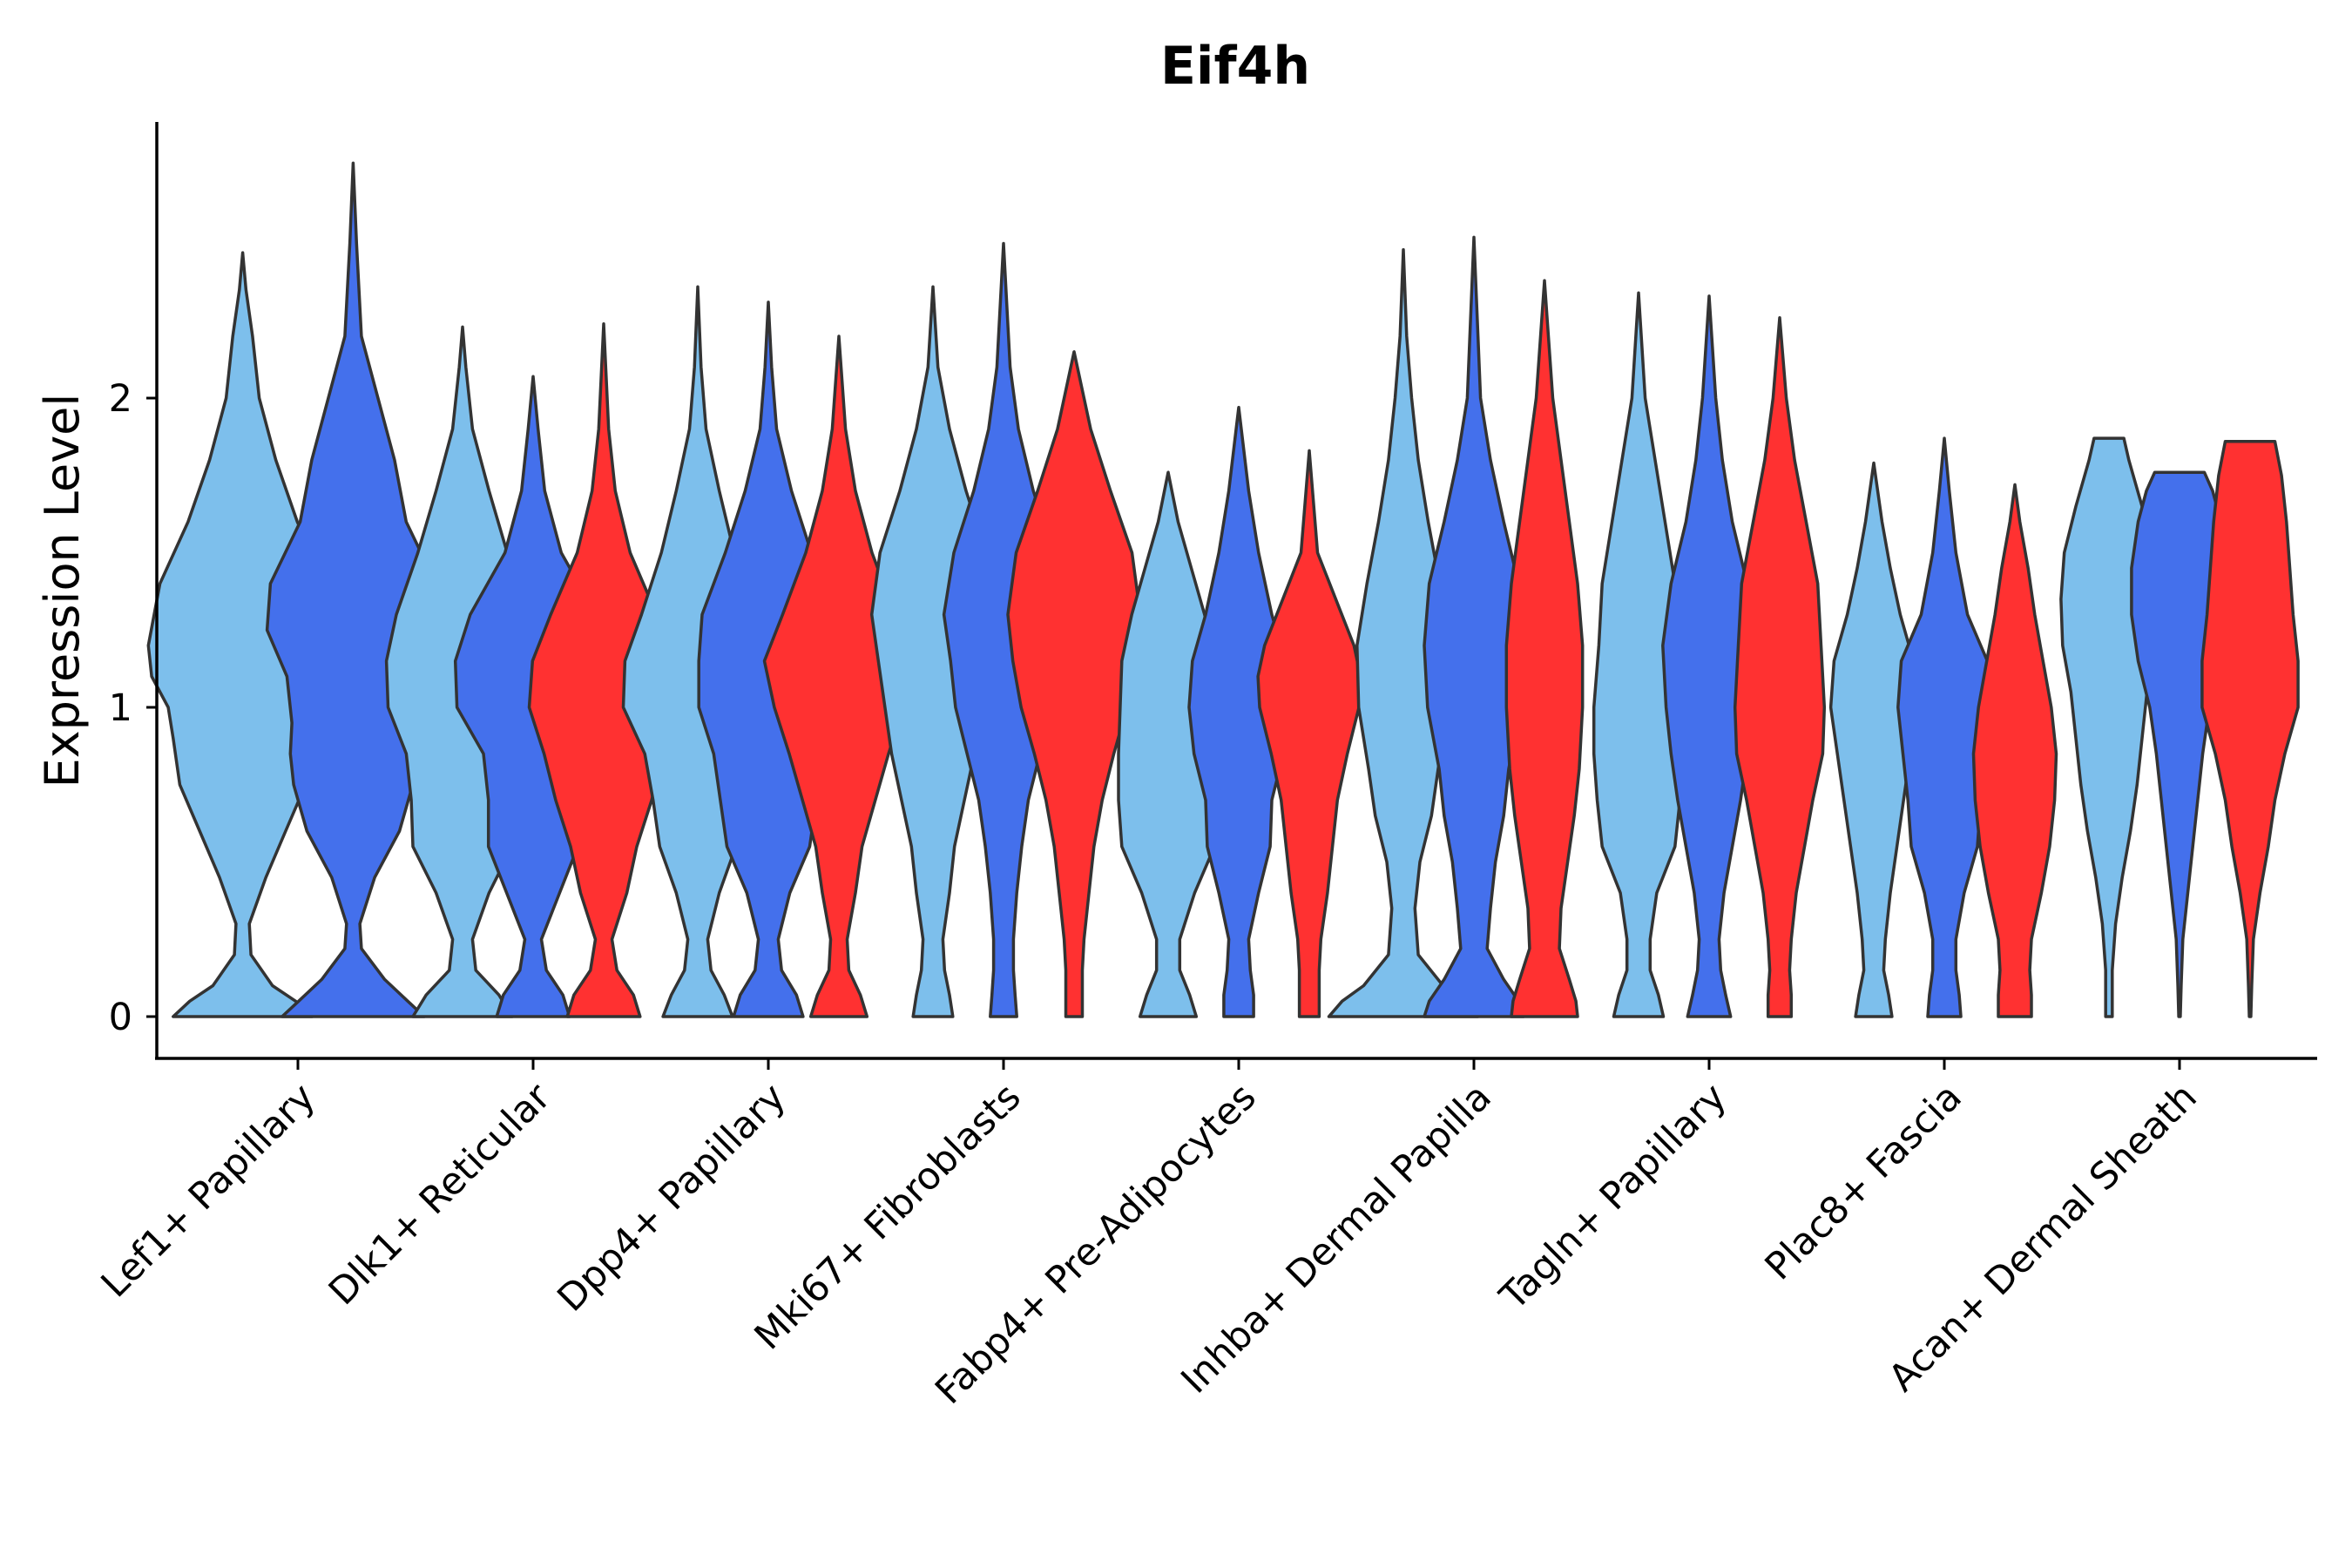 The image size is (2352, 1568). Describe the element at coordinates (62, 591) in the screenshot. I see `y-axis-label: Expression Level` at that location.